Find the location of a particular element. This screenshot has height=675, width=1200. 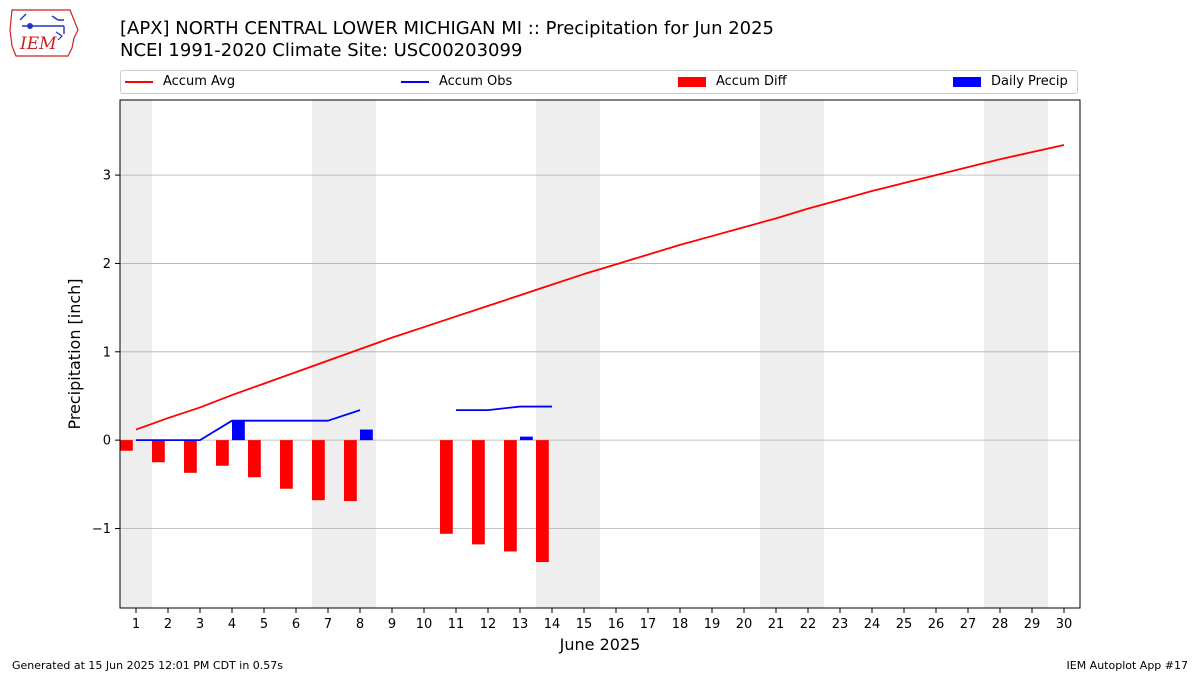

x-axis-label: June 2025 is located at coordinates (600, 644).